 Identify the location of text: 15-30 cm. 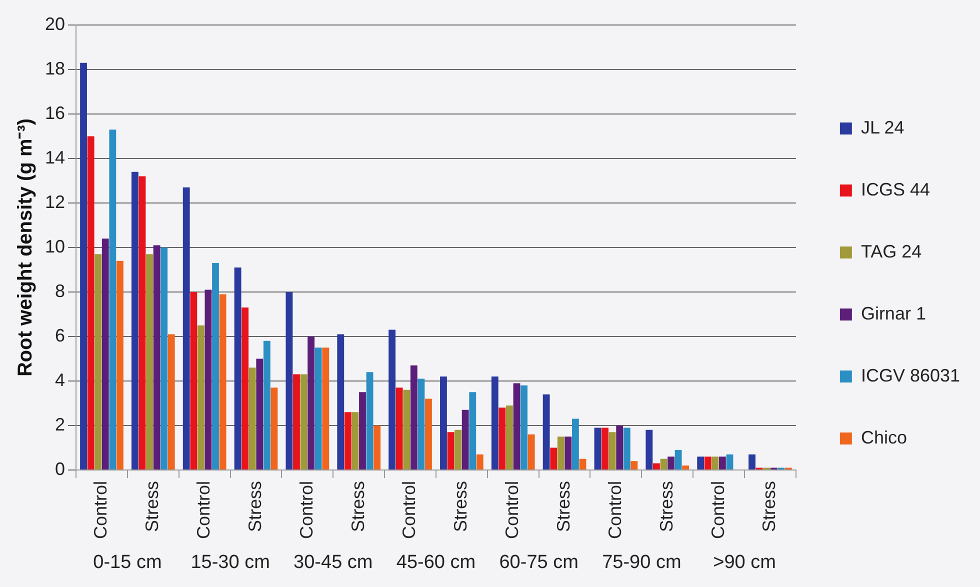
(230, 563).